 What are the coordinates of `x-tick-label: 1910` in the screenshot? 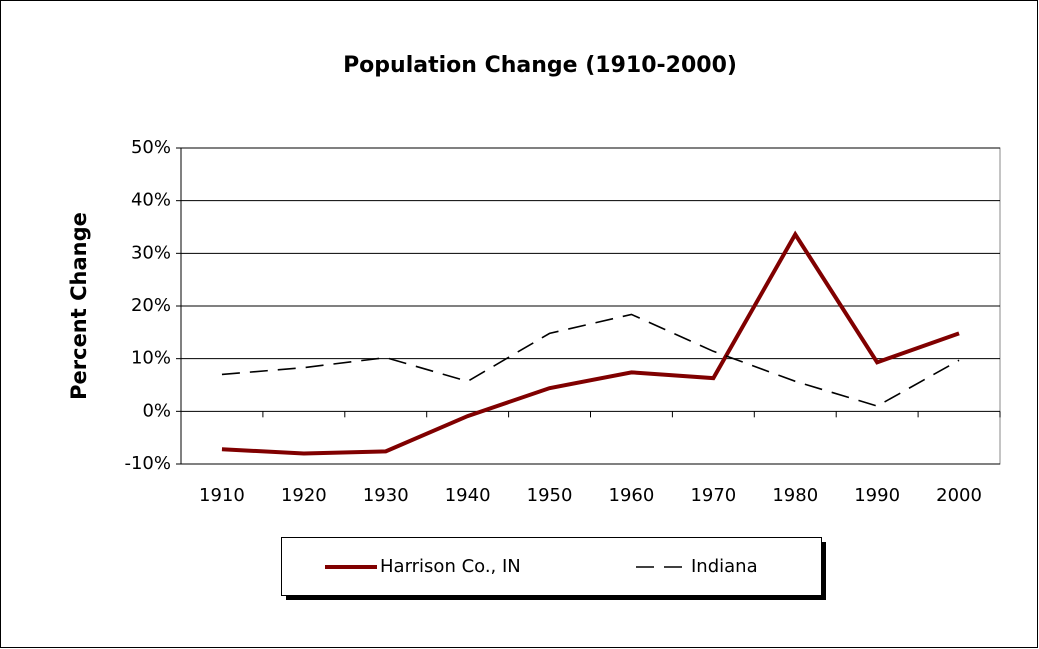 It's located at (222, 495).